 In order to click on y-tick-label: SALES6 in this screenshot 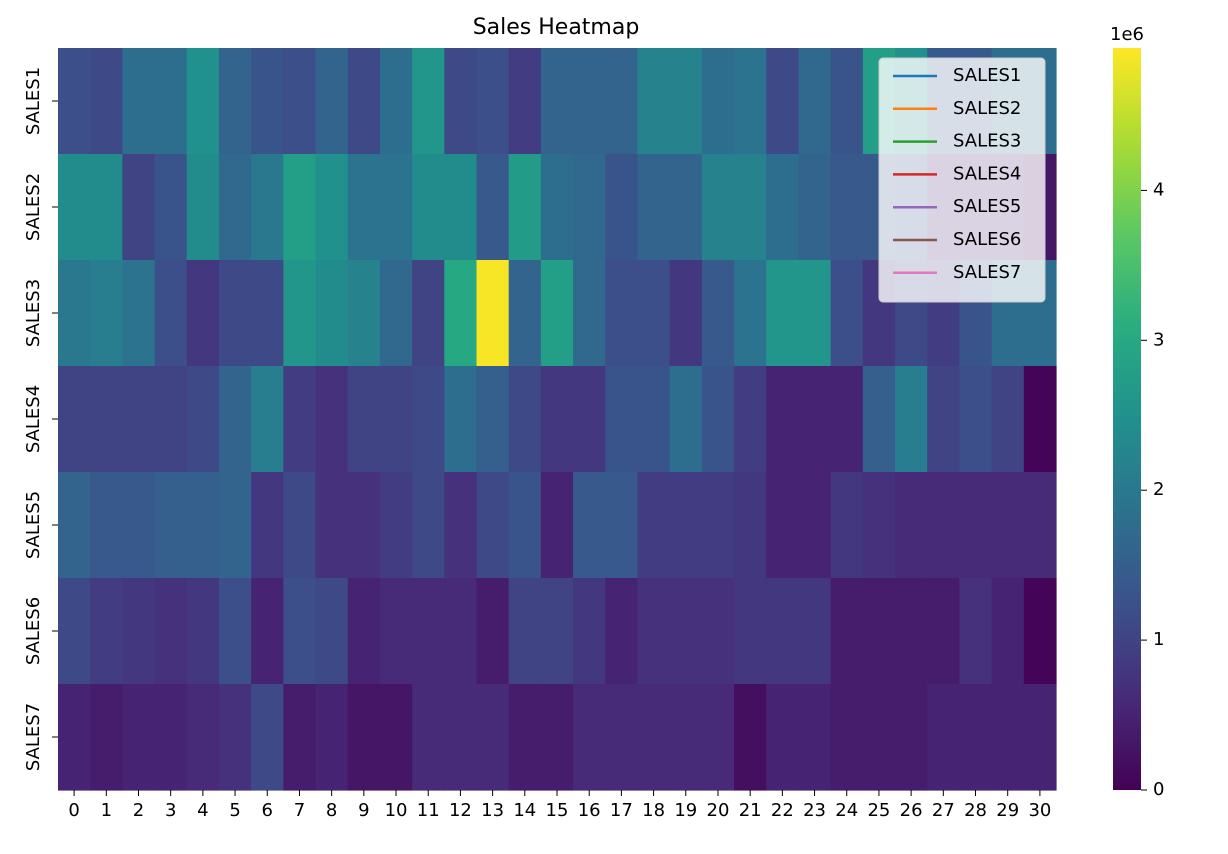, I will do `click(33, 631)`.